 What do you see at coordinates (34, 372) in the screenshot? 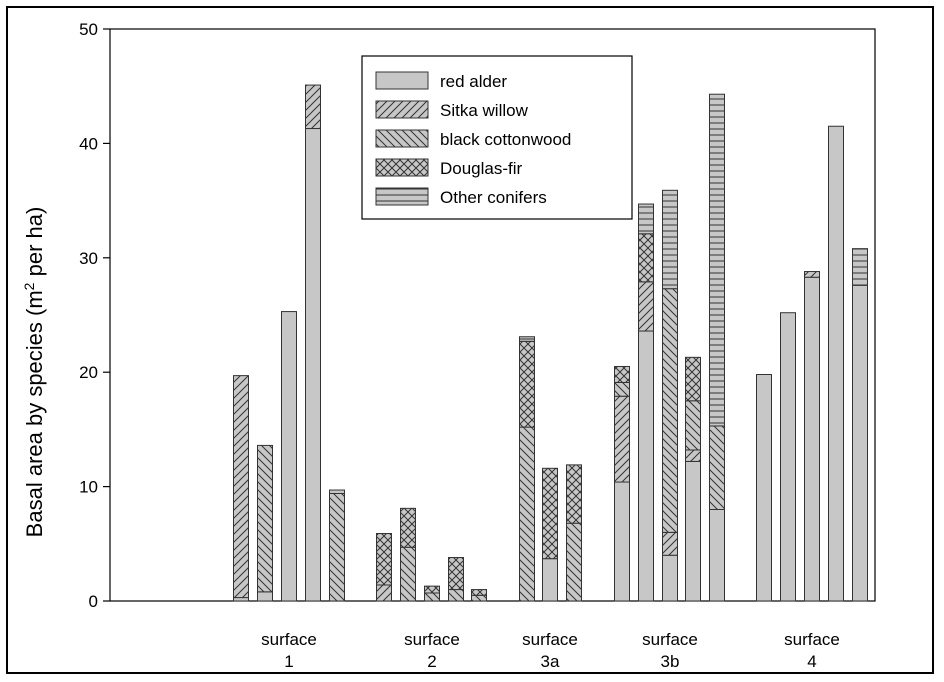
I see `y-axis-title: Basal area by species (m2 per ha)` at bounding box center [34, 372].